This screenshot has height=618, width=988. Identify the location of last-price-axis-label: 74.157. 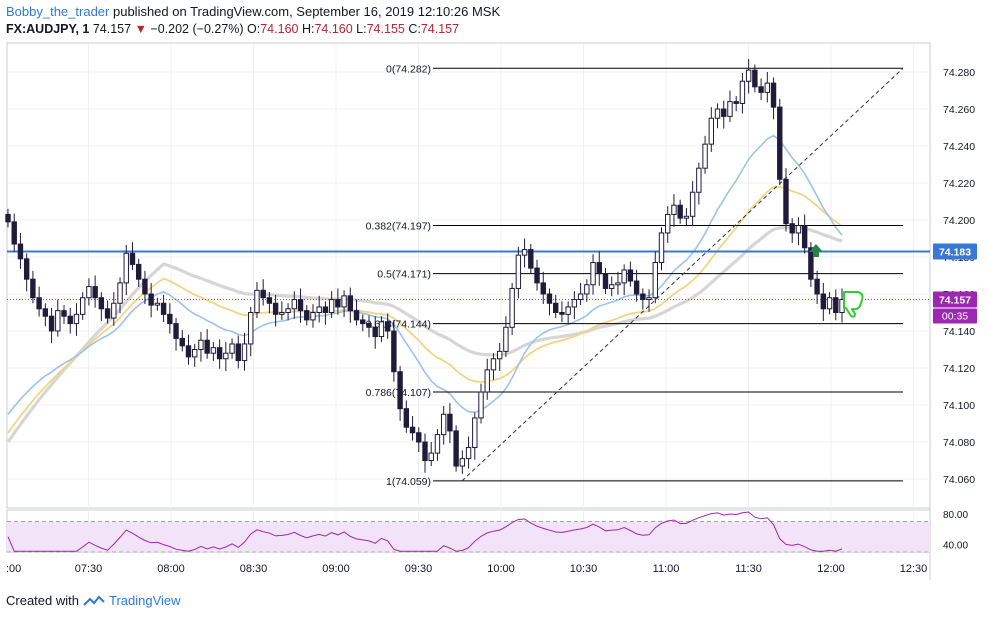
(955, 301).